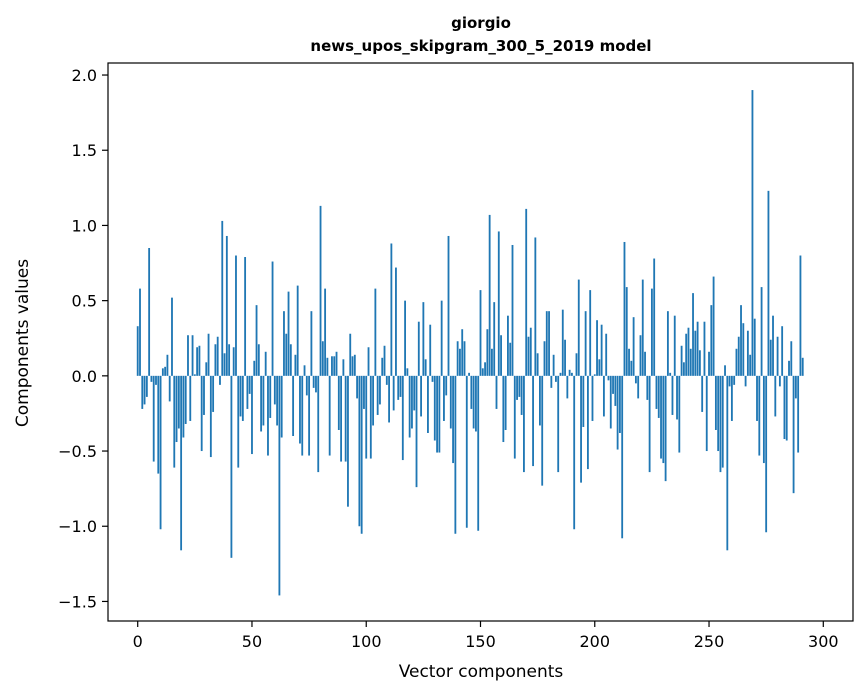 This screenshot has height=696, width=867. What do you see at coordinates (84, 301) in the screenshot?
I see `y-tick-label: 0.5` at bounding box center [84, 301].